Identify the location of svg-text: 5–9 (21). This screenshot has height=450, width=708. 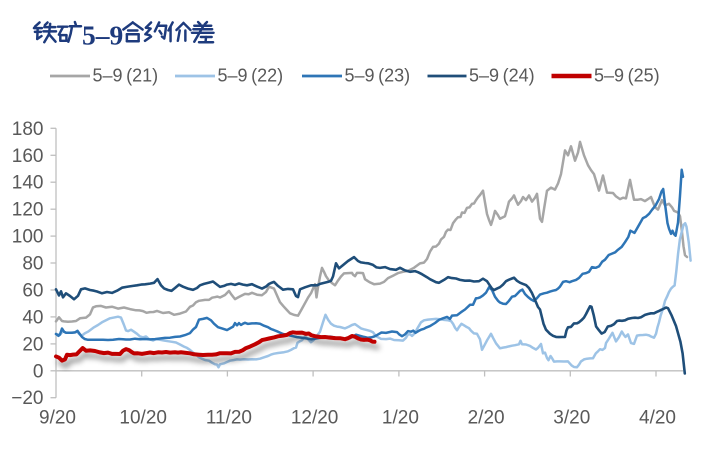
(126, 76).